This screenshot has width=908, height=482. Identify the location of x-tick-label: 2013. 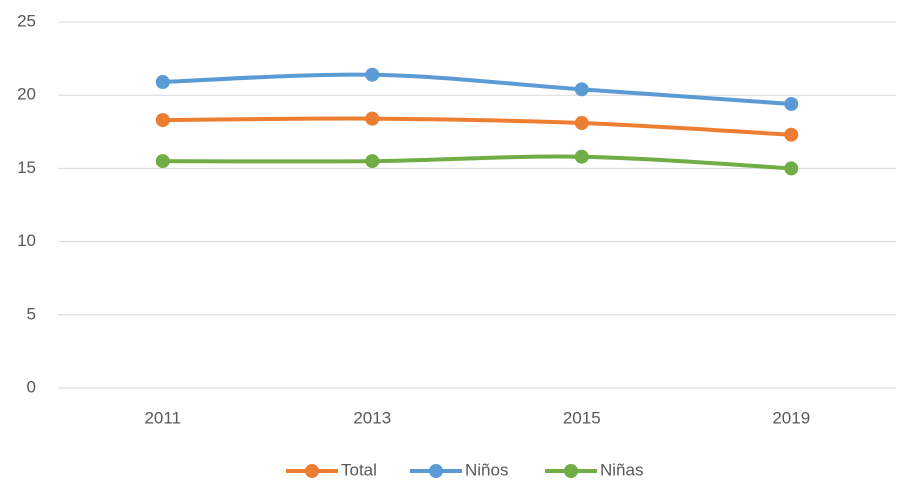
(372, 417).